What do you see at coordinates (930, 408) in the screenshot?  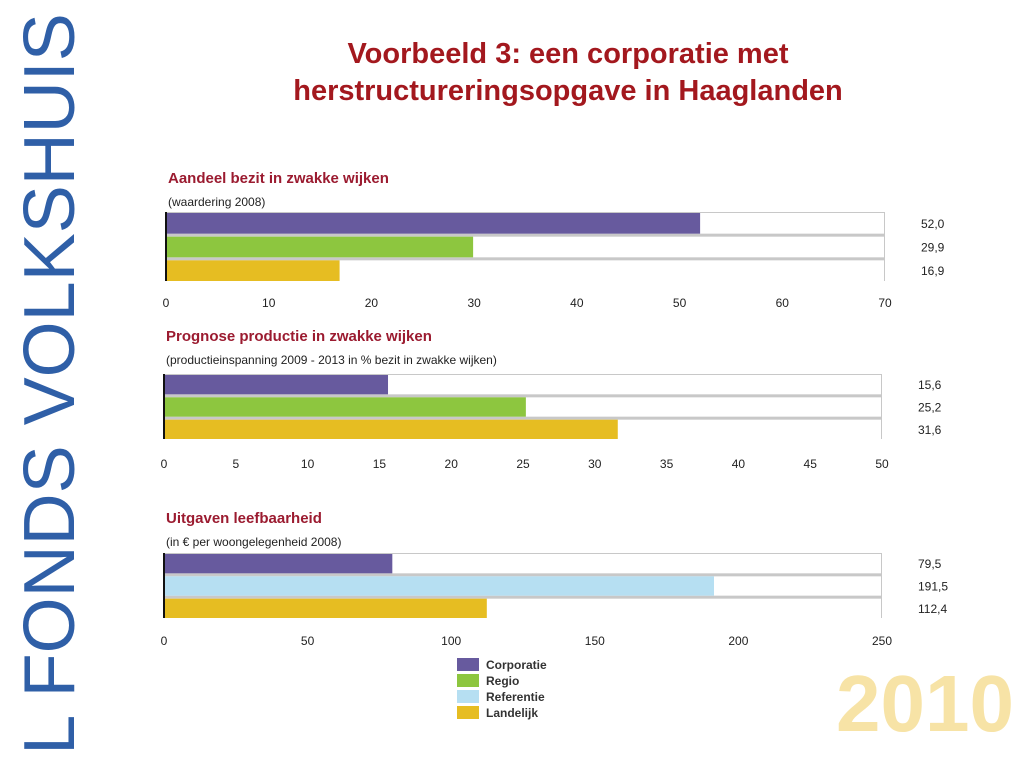 I see `data-label: 25,2` at bounding box center [930, 408].